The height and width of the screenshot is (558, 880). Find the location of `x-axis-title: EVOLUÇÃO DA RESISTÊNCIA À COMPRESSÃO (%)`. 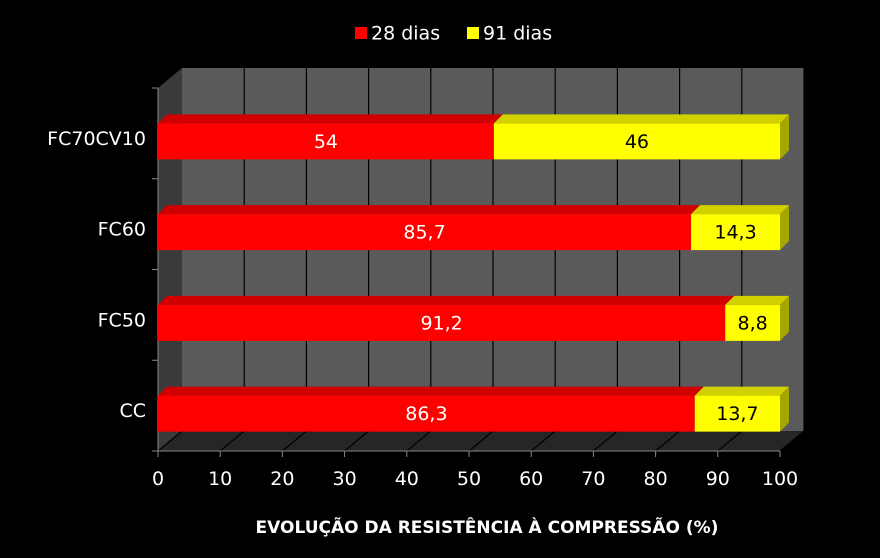

x-axis-title: EVOLUÇÃO DA RESISTÊNCIA À COMPRESSÃO (%) is located at coordinates (487, 526).